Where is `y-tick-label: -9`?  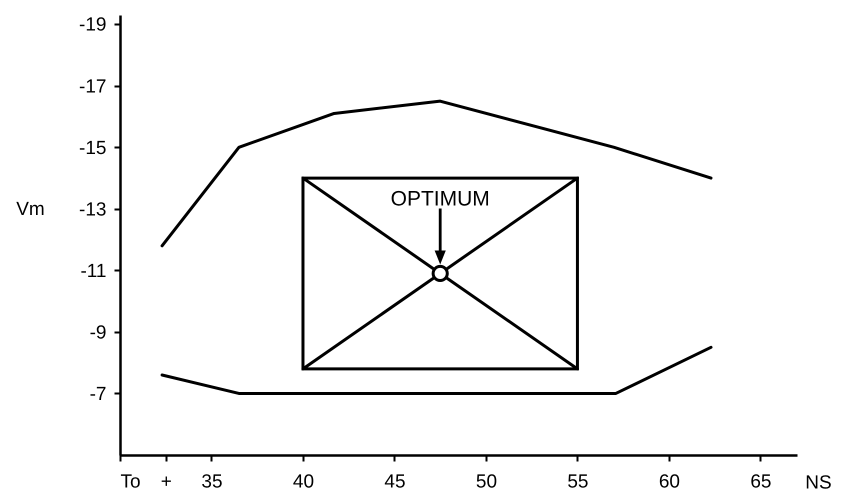
y-tick-label: -9 is located at coordinates (98, 333).